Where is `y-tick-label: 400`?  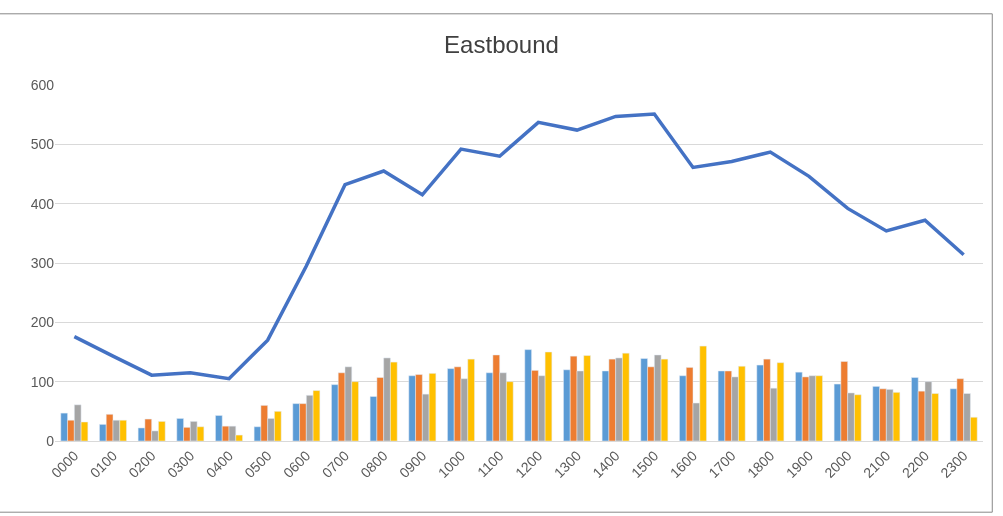
y-tick-label: 400 is located at coordinates (42, 203).